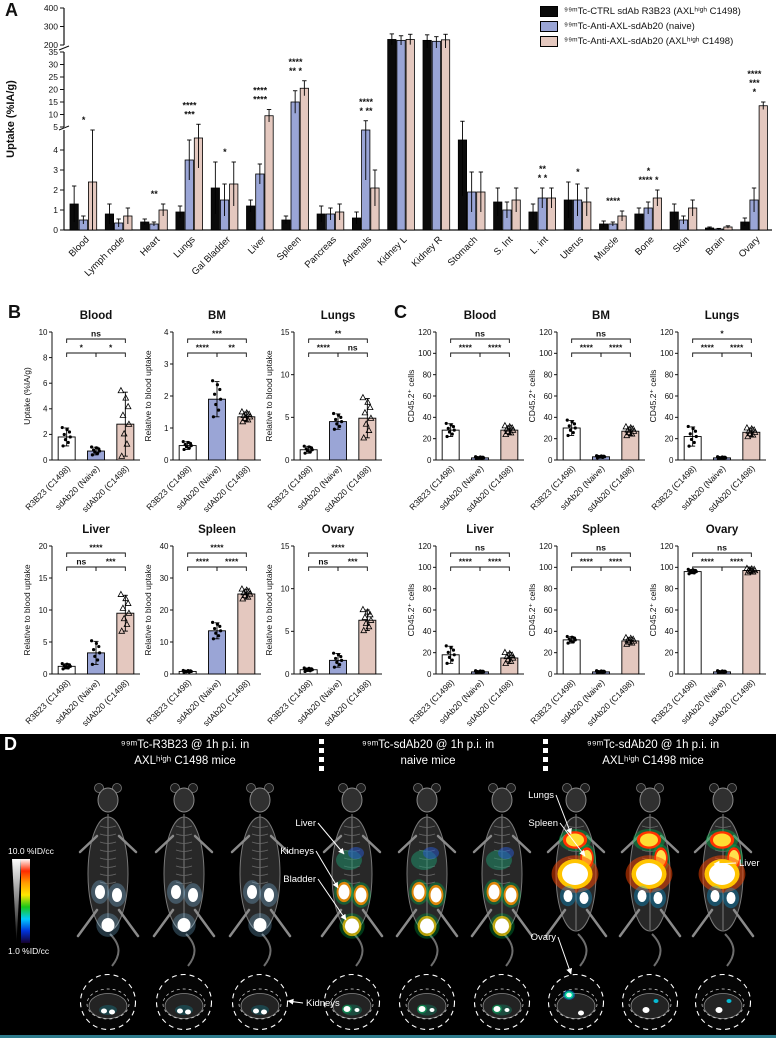 This screenshot has width=776, height=1038. What do you see at coordinates (185, 761) in the screenshot?
I see `group-1-title-line2: AXLʰⁱᵍʰ C1498 mice` at bounding box center [185, 761].